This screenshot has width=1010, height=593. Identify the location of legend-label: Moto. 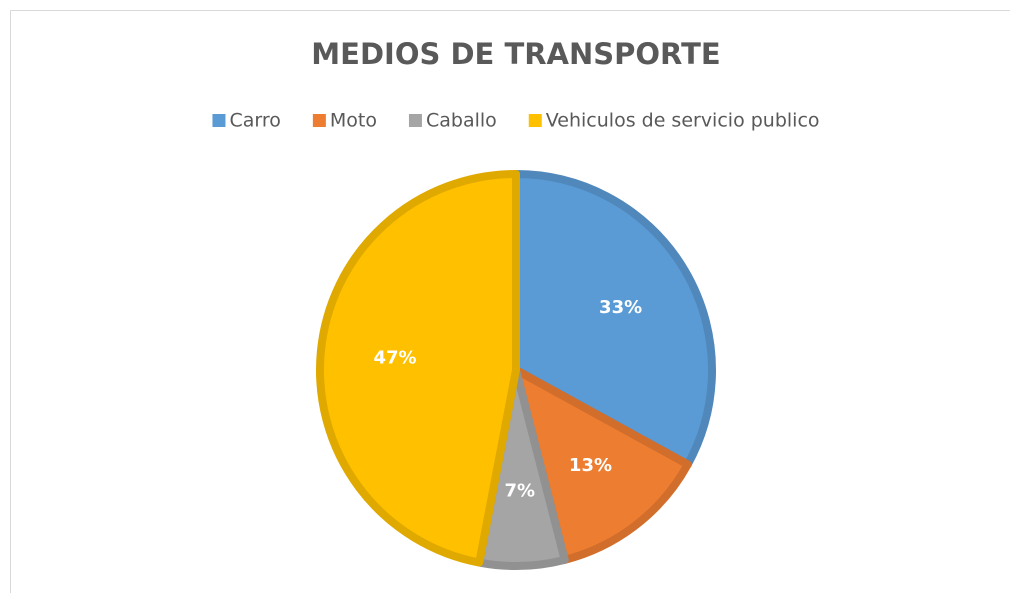
(353, 121).